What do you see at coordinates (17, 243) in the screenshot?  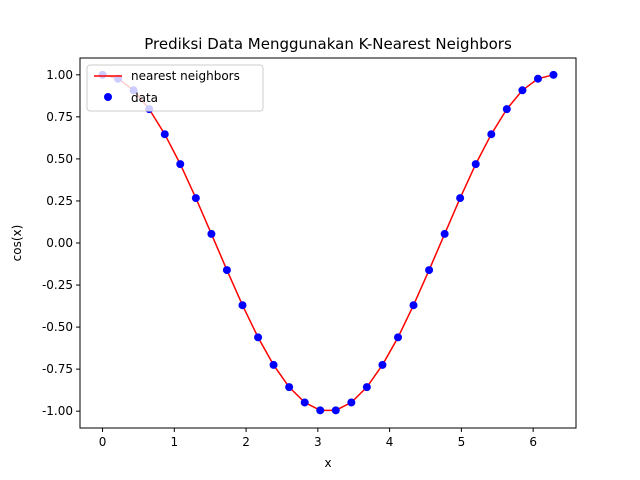 I see `y-axis-label: cos(x)` at bounding box center [17, 243].